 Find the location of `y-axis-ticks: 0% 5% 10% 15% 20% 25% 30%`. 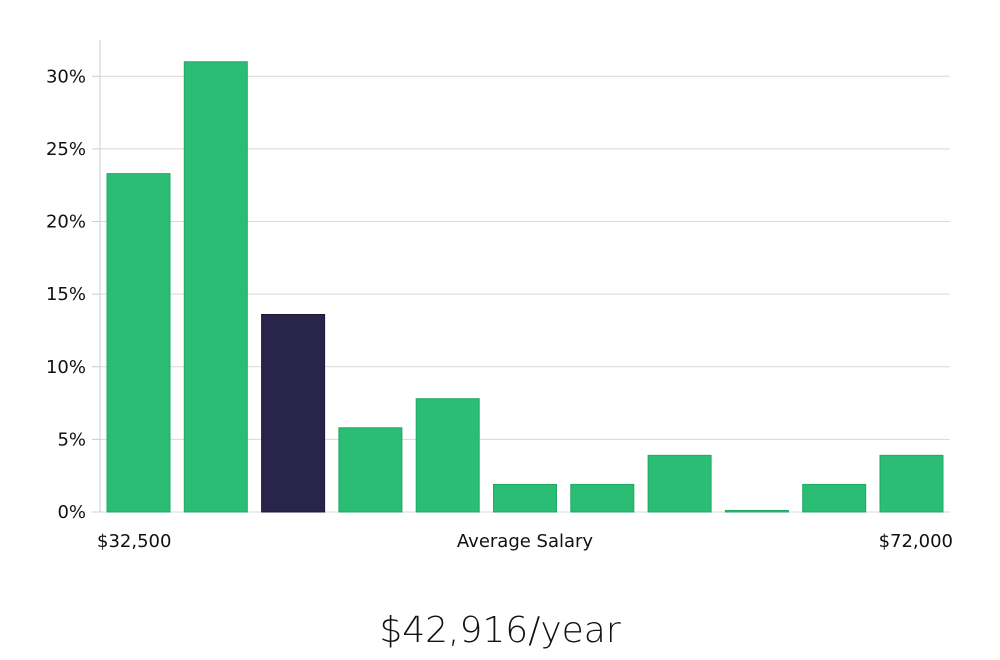

y-axis-ticks: 0% 5% 10% 15% 20% 25% 30% is located at coordinates (73, 294).